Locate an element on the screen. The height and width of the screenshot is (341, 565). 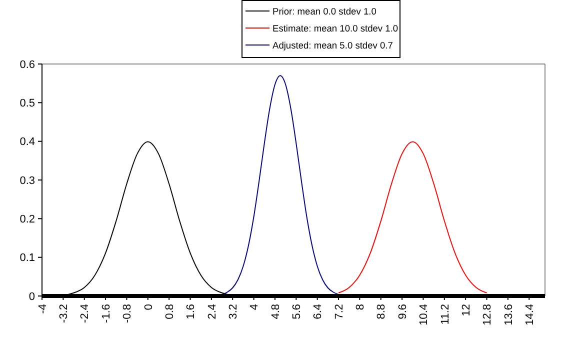
y-tick-label: 0.1 is located at coordinates (27, 258).